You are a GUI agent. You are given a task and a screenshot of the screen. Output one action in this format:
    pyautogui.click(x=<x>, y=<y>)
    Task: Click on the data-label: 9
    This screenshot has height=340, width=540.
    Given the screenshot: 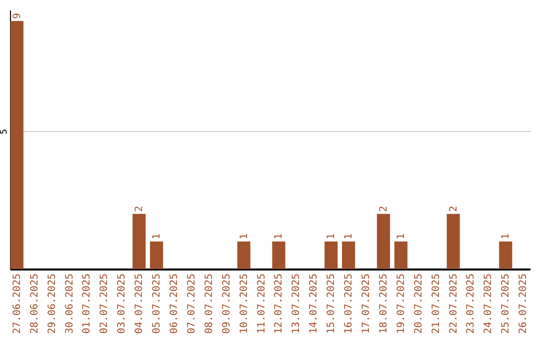 What is the action you would take?
    pyautogui.click(x=17, y=16)
    